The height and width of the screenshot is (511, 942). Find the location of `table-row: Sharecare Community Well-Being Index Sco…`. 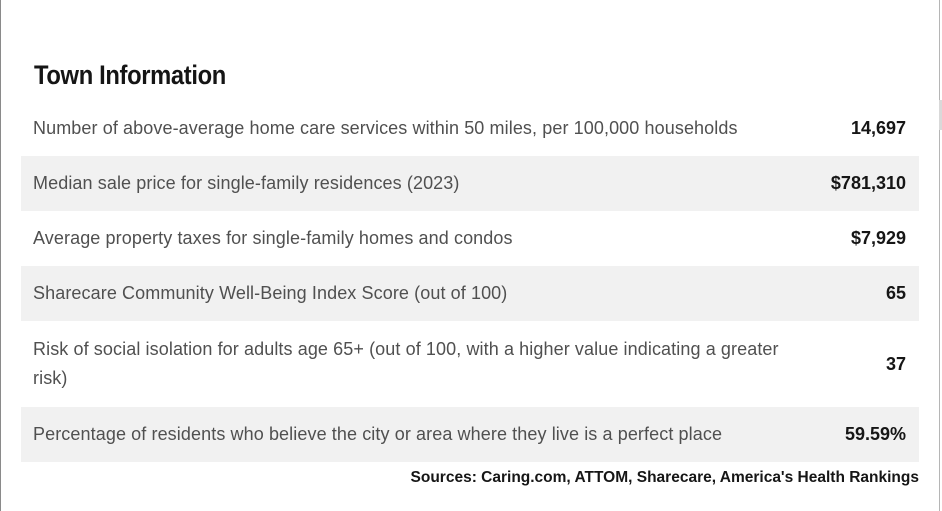

table-row: Sharecare Community Well-Being Index Sco… is located at coordinates (470, 293).